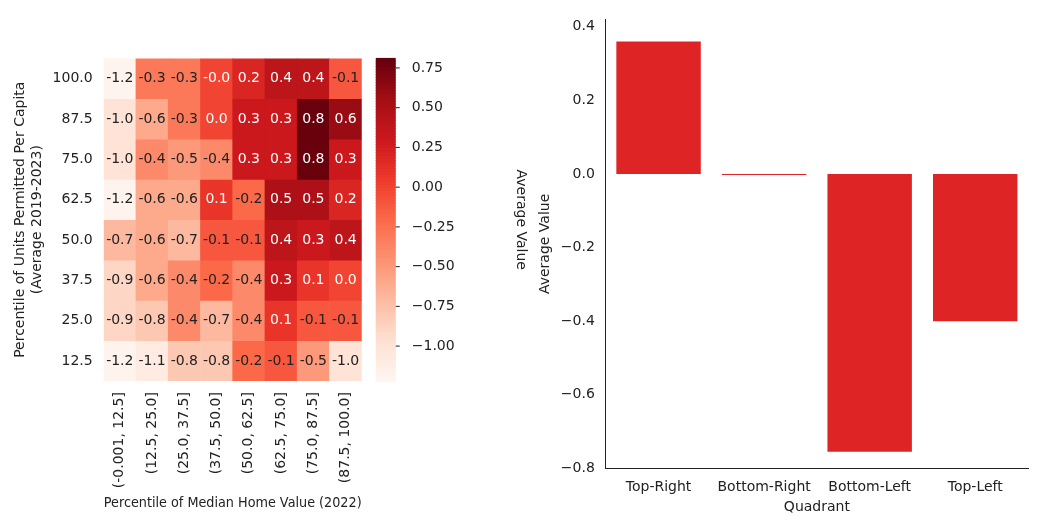 The image size is (1046, 516). I want to click on y-tick-label: 0.2, so click(583, 99).